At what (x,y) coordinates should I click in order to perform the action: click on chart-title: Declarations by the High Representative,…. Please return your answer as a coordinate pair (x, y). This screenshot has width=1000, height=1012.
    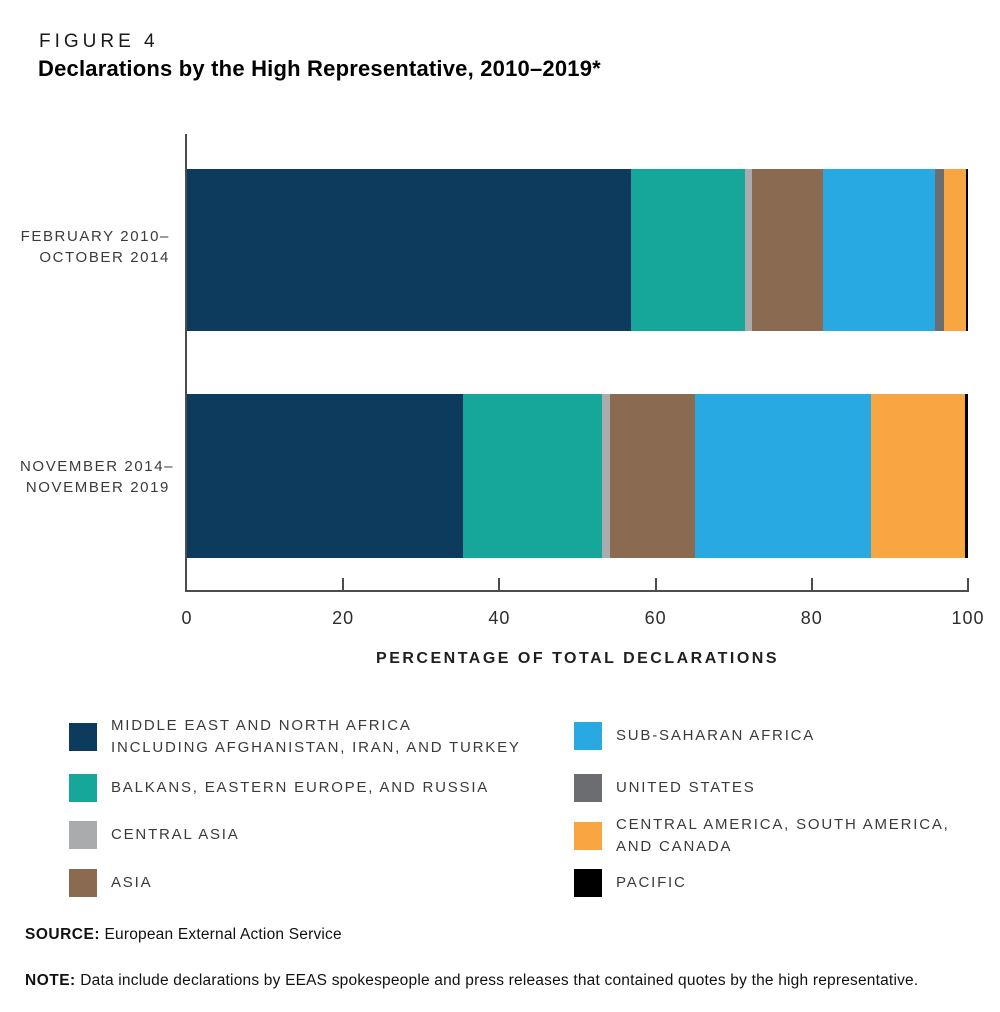
    Looking at the image, I should click on (319, 68).